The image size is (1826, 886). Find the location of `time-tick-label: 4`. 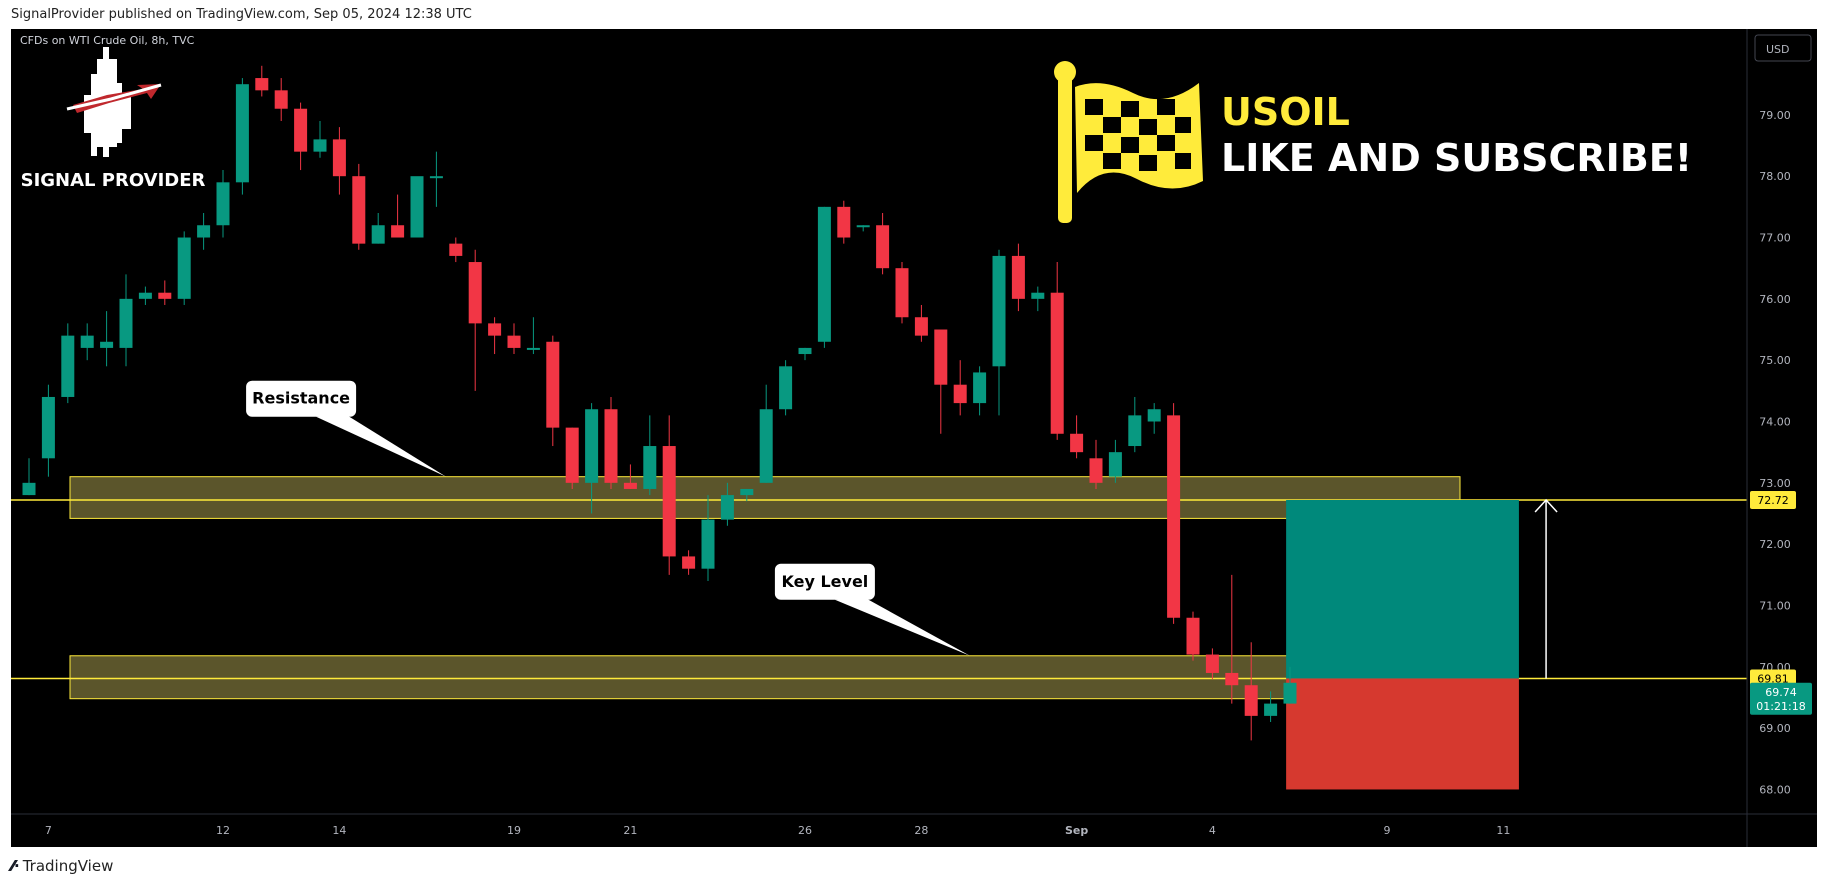

time-tick-label: 4 is located at coordinates (1212, 830).